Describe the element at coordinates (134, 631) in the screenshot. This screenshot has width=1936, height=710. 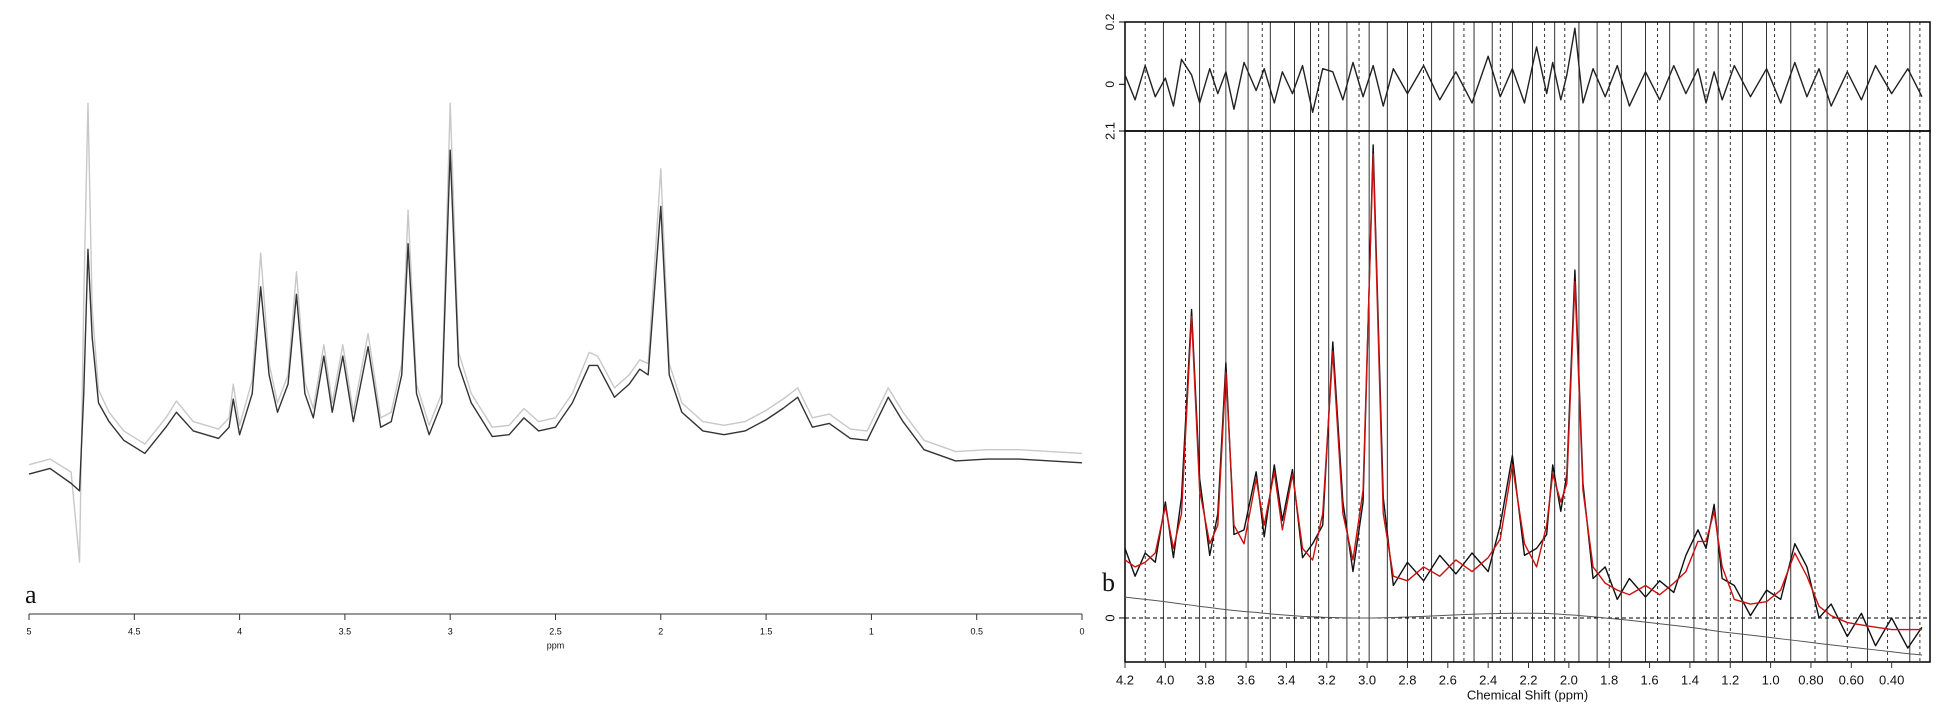
I see `x-tick-label: 4.5` at that location.